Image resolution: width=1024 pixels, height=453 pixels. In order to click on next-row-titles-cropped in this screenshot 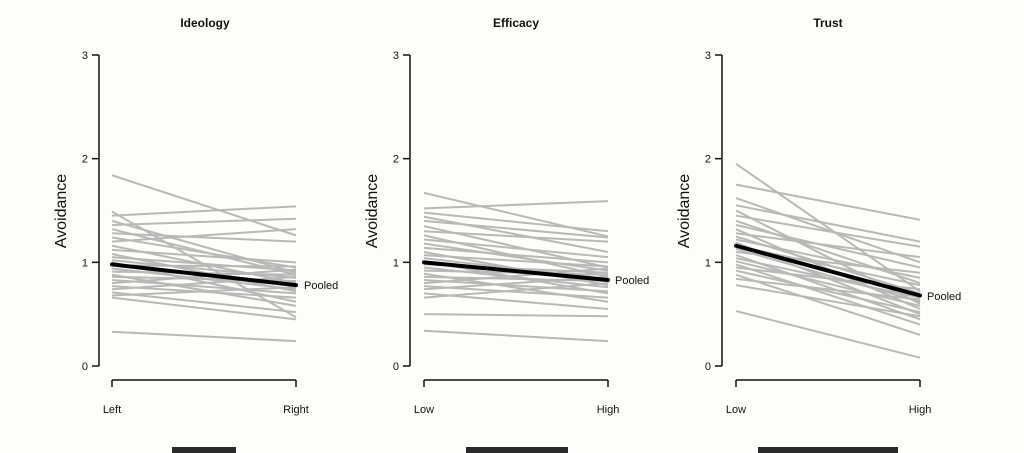, I will do `click(535, 450)`.